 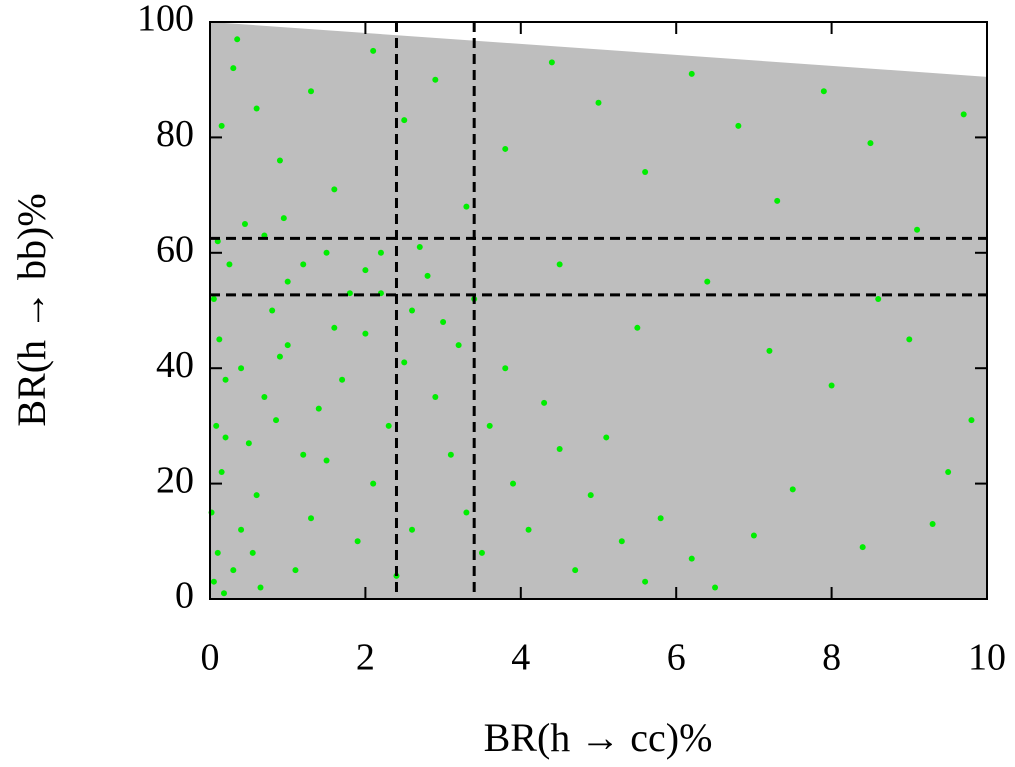 I want to click on y-tick-label: 80, so click(x=175, y=134).